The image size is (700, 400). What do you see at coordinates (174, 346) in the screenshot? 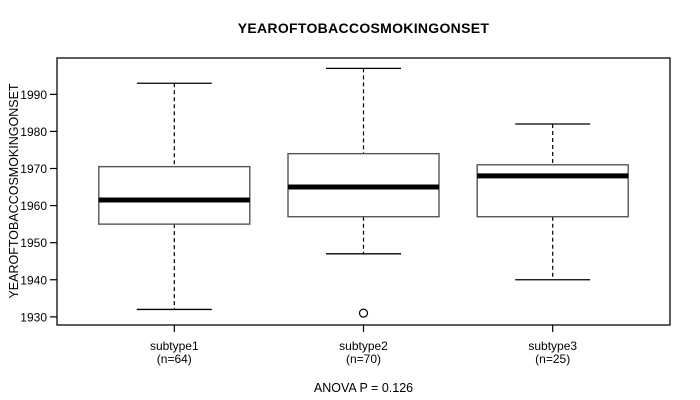
I see `x-category-label: subtype1` at bounding box center [174, 346].